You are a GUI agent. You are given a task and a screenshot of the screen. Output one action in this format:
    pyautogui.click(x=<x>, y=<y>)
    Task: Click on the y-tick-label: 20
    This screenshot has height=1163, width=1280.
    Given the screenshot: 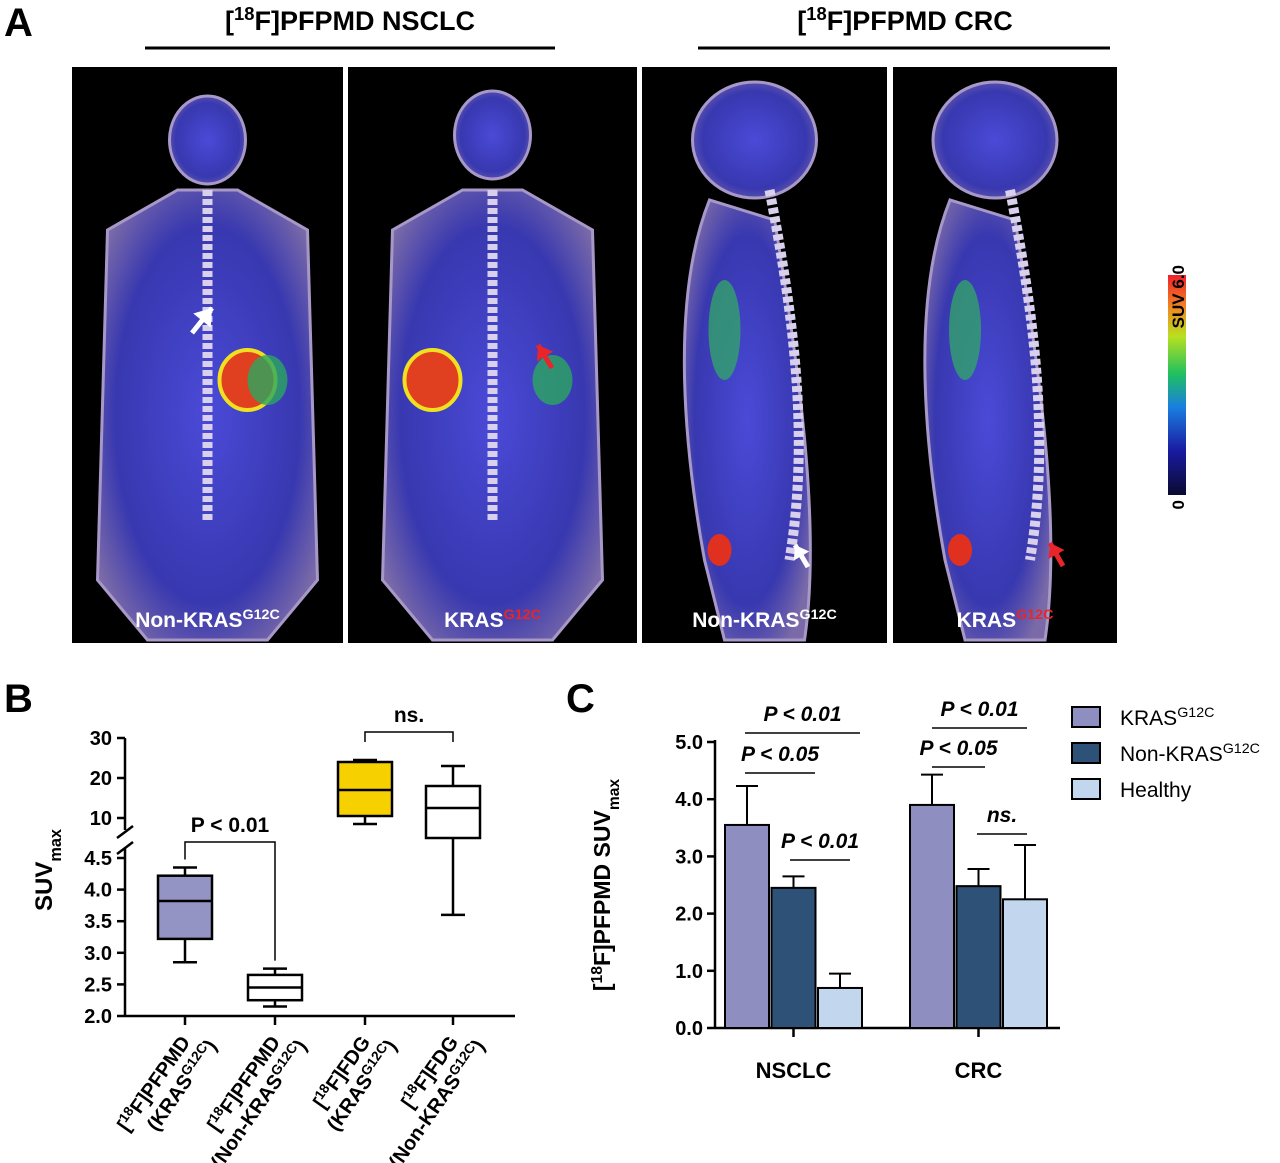 What is the action you would take?
    pyautogui.click(x=101, y=779)
    